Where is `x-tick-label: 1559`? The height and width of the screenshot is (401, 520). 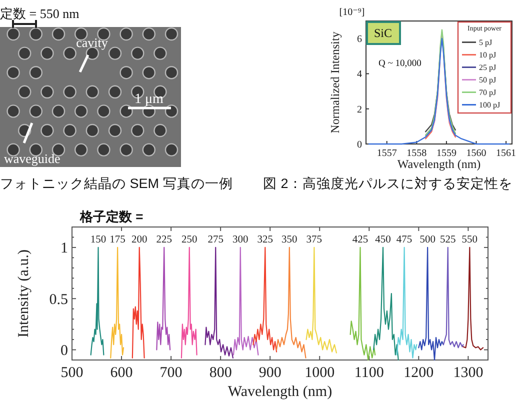
x-tick-label: 1559 is located at coordinates (446, 153).